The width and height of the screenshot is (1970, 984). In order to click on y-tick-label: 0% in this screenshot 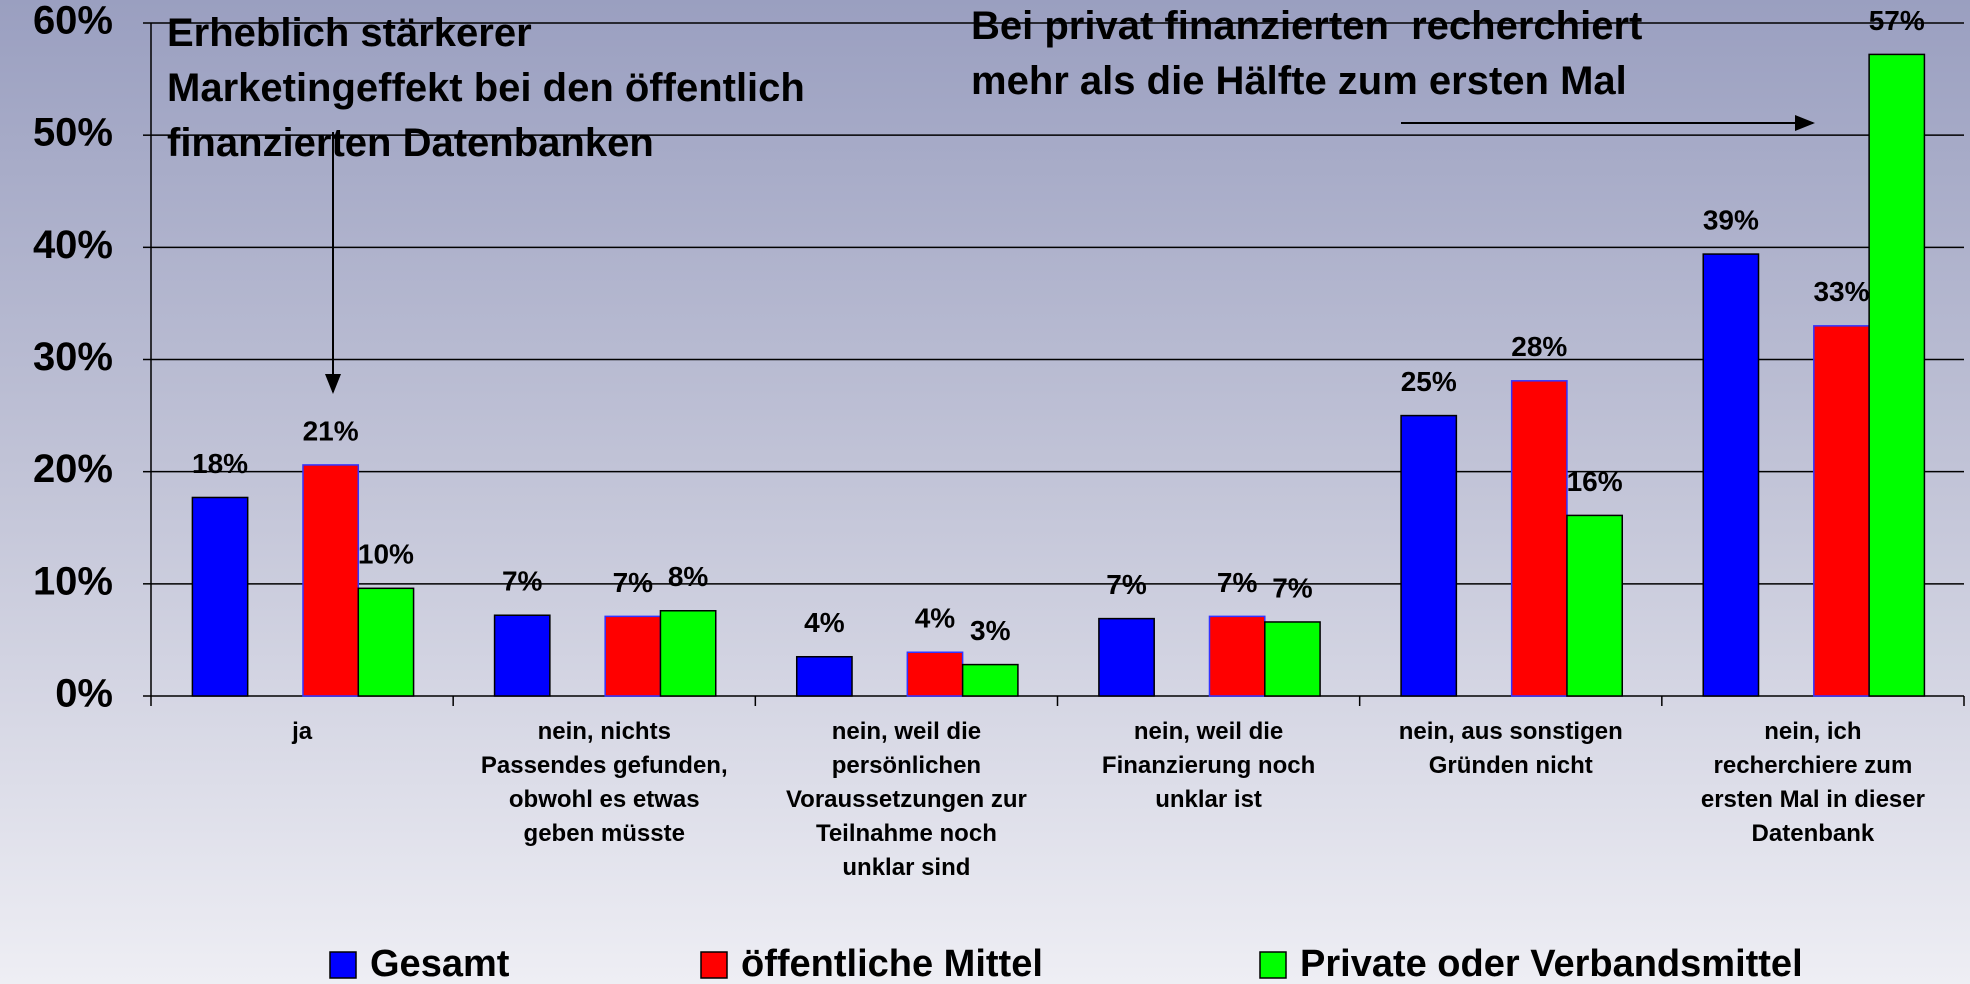, I will do `click(84, 694)`.